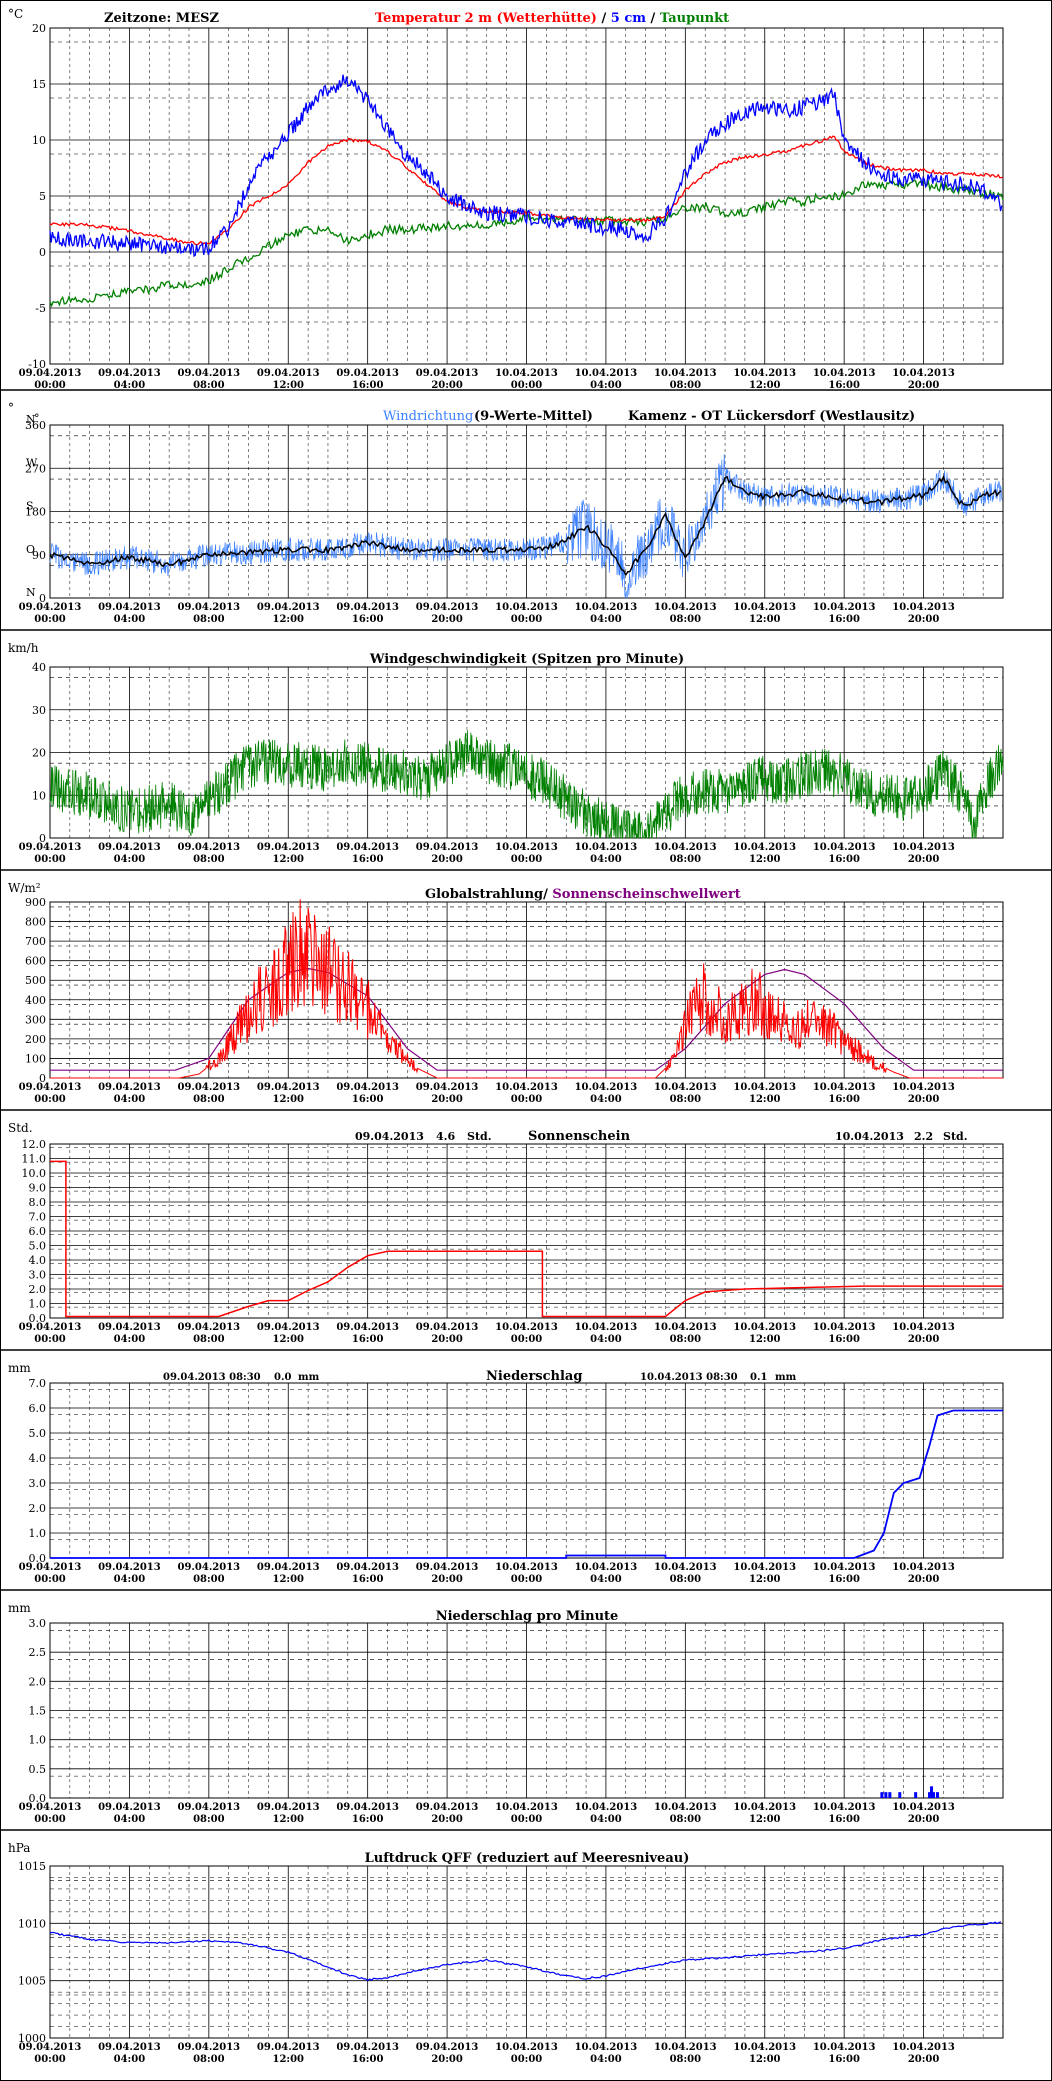 The height and width of the screenshot is (2081, 1052). Describe the element at coordinates (34, 1159) in the screenshot. I see `y-tick-label: 11.0` at that location.